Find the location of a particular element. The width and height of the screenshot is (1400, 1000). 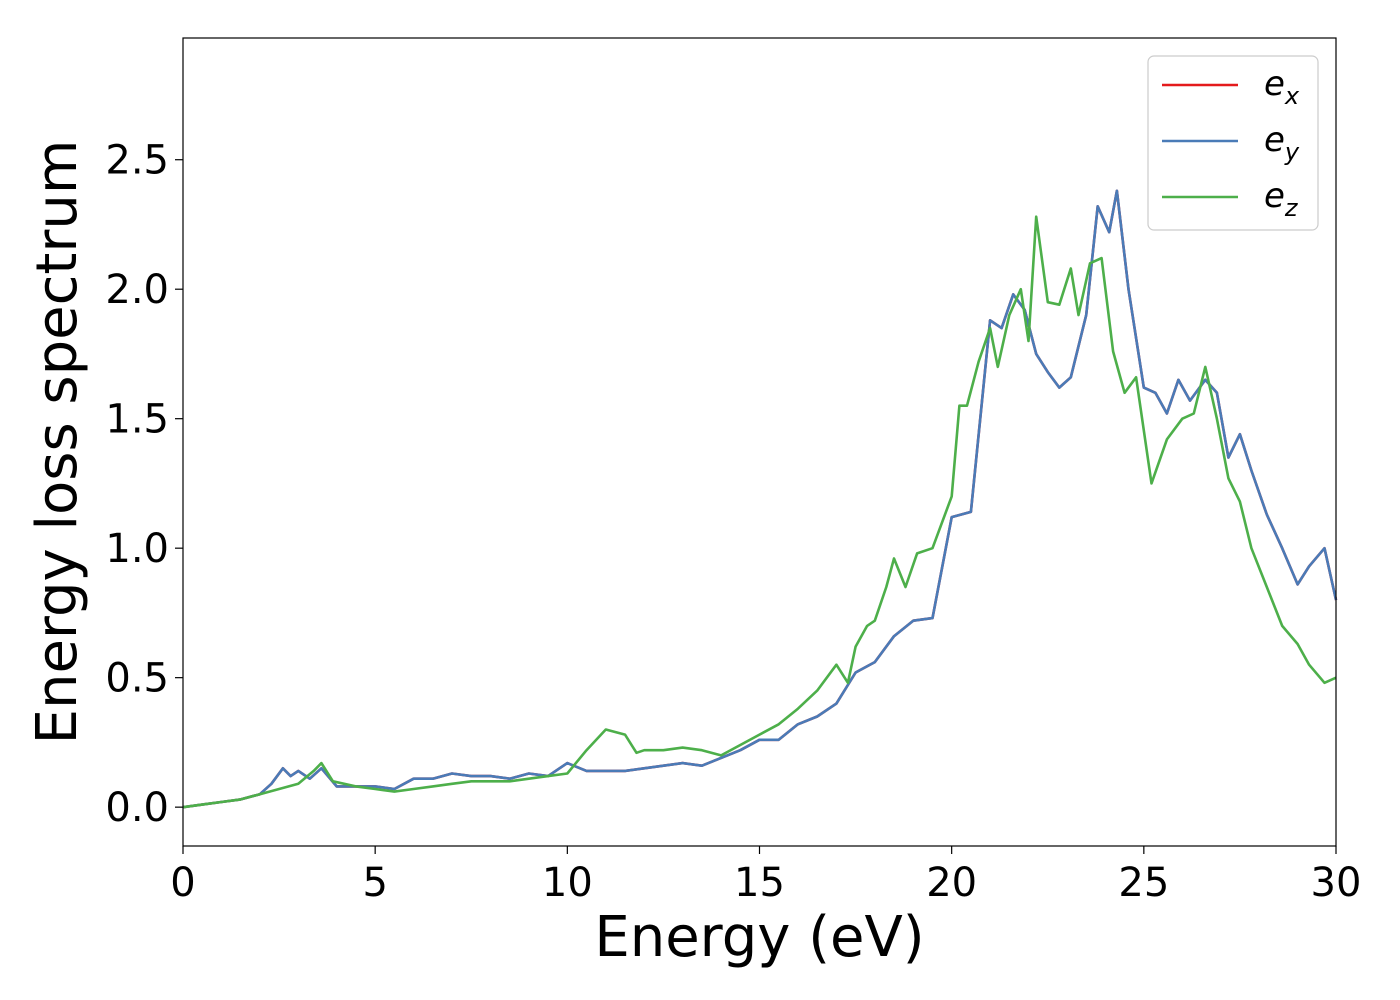

x-tick-label: 5 is located at coordinates (374, 883).